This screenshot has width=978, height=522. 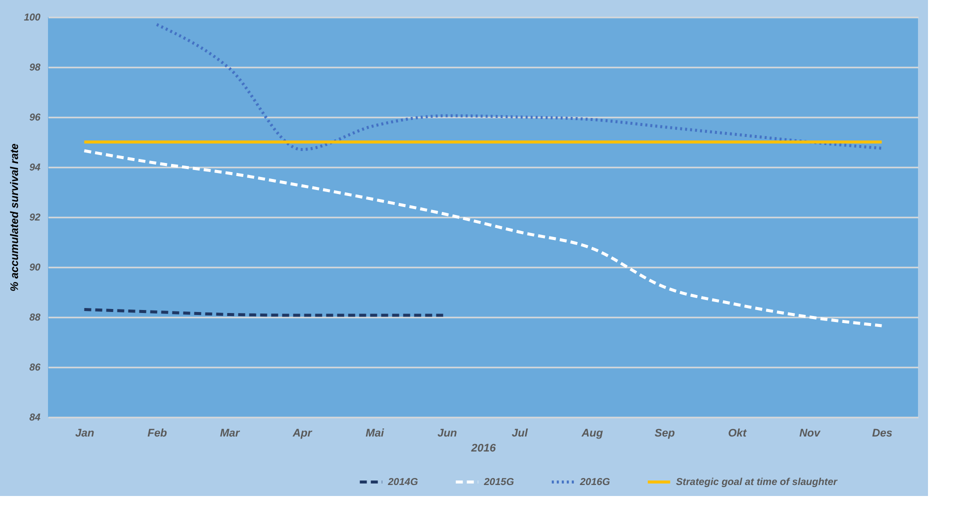 What do you see at coordinates (483, 448) in the screenshot?
I see `x-axis-title: 2016` at bounding box center [483, 448].